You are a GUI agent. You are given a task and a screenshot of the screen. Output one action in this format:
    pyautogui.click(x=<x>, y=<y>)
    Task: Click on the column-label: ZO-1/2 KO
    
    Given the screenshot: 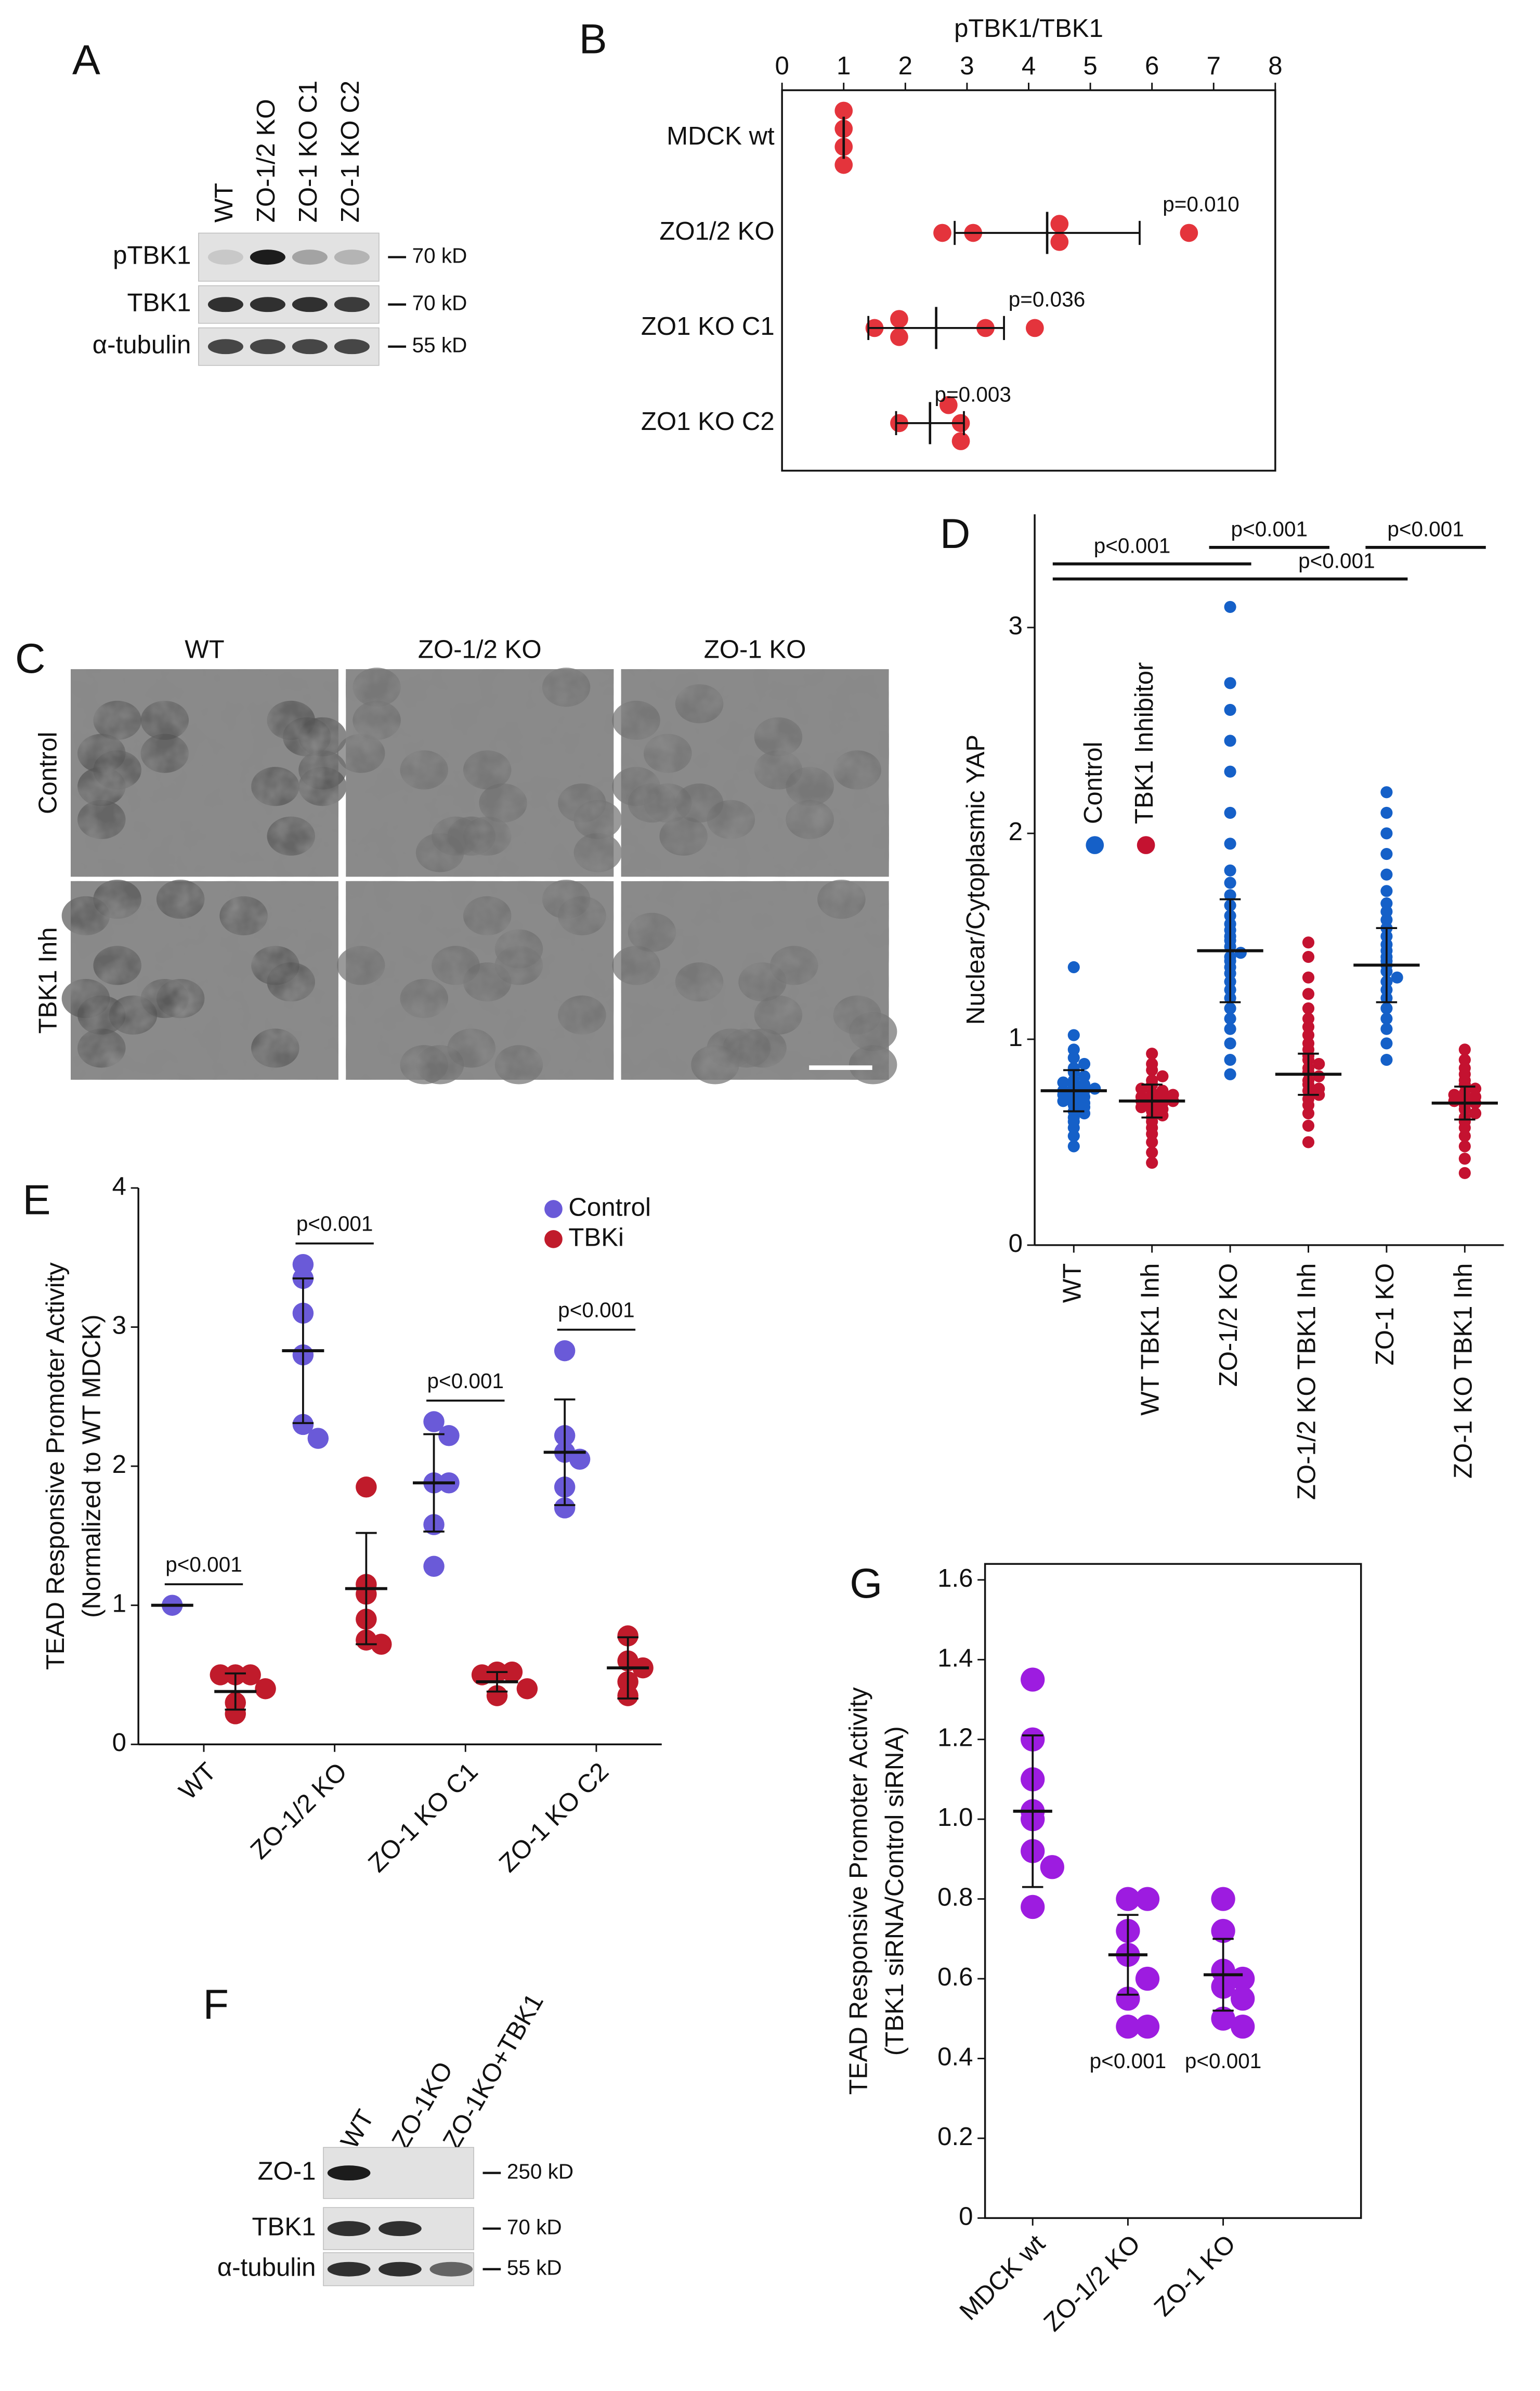 What is the action you would take?
    pyautogui.click(x=480, y=649)
    